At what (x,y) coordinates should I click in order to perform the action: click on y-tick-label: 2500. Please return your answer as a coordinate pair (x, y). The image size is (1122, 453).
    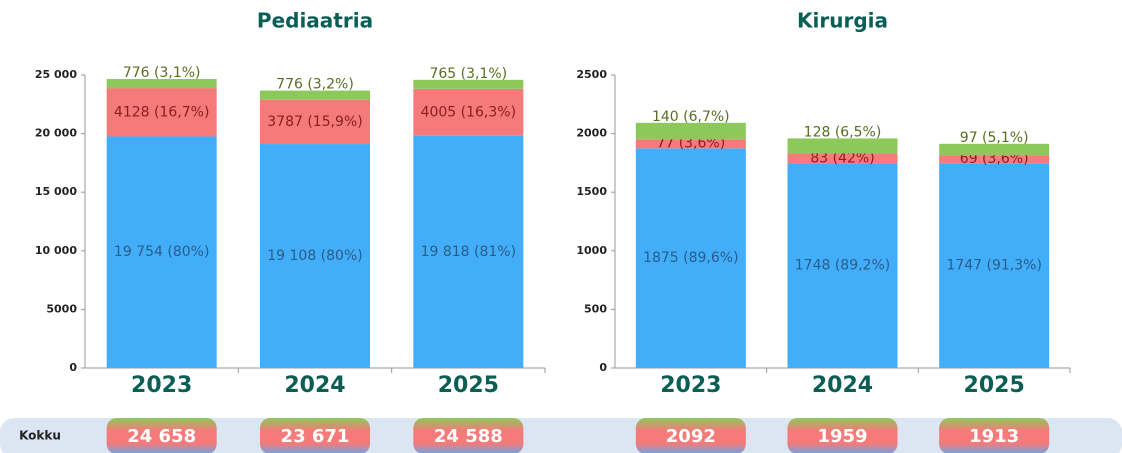
    Looking at the image, I should click on (591, 74).